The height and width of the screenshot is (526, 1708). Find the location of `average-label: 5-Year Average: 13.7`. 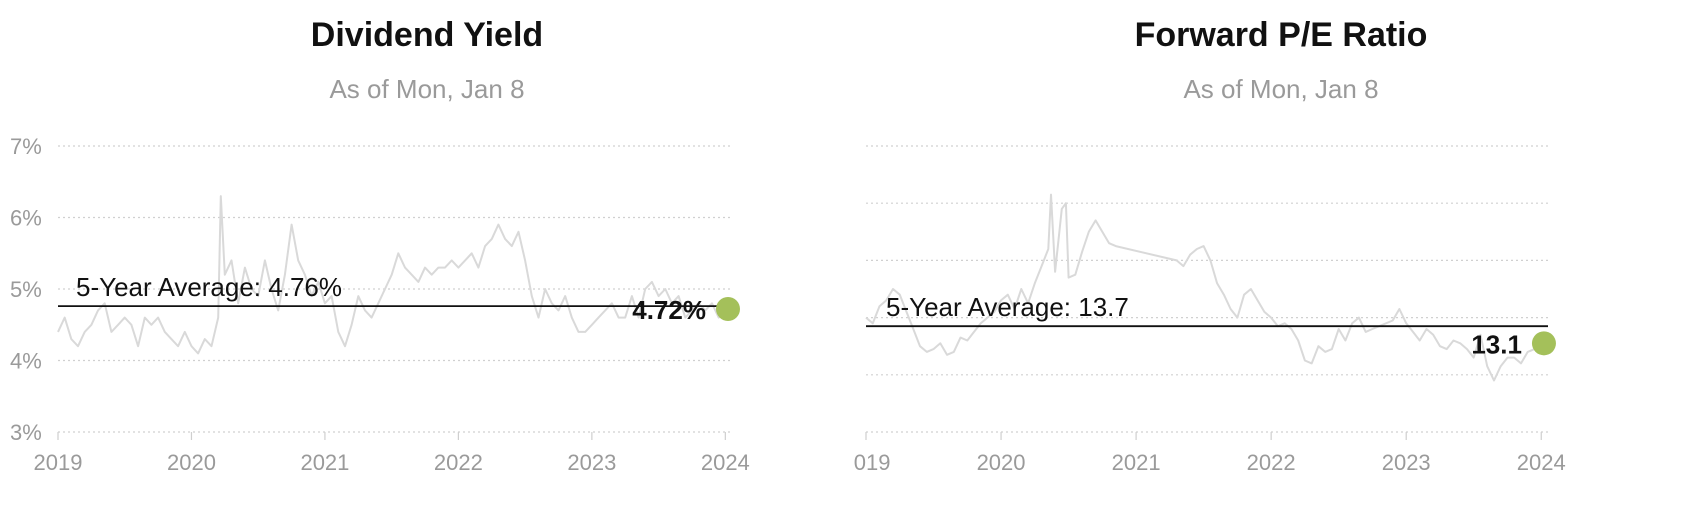

average-label: 5-Year Average: 13.7 is located at coordinates (1007, 307).